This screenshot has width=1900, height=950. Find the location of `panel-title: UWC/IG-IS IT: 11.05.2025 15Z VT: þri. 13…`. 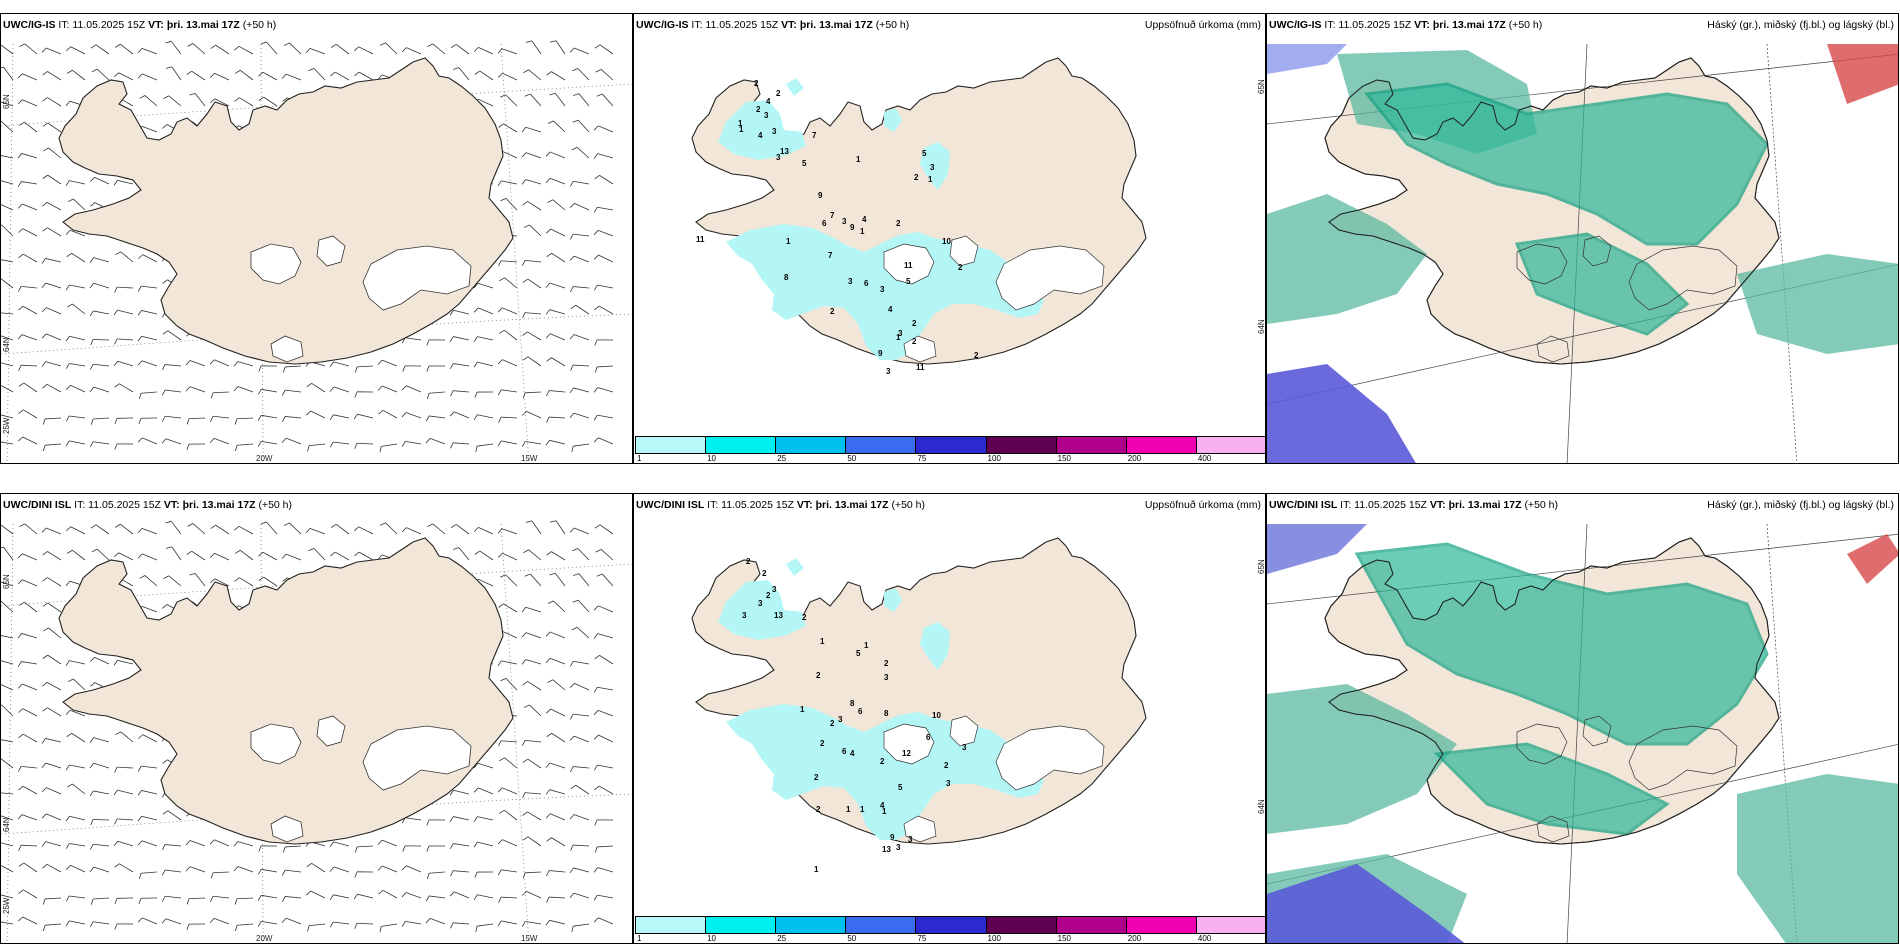

panel-title: UWC/IG-IS IT: 11.05.2025 15Z VT: þri. 13… is located at coordinates (140, 25).